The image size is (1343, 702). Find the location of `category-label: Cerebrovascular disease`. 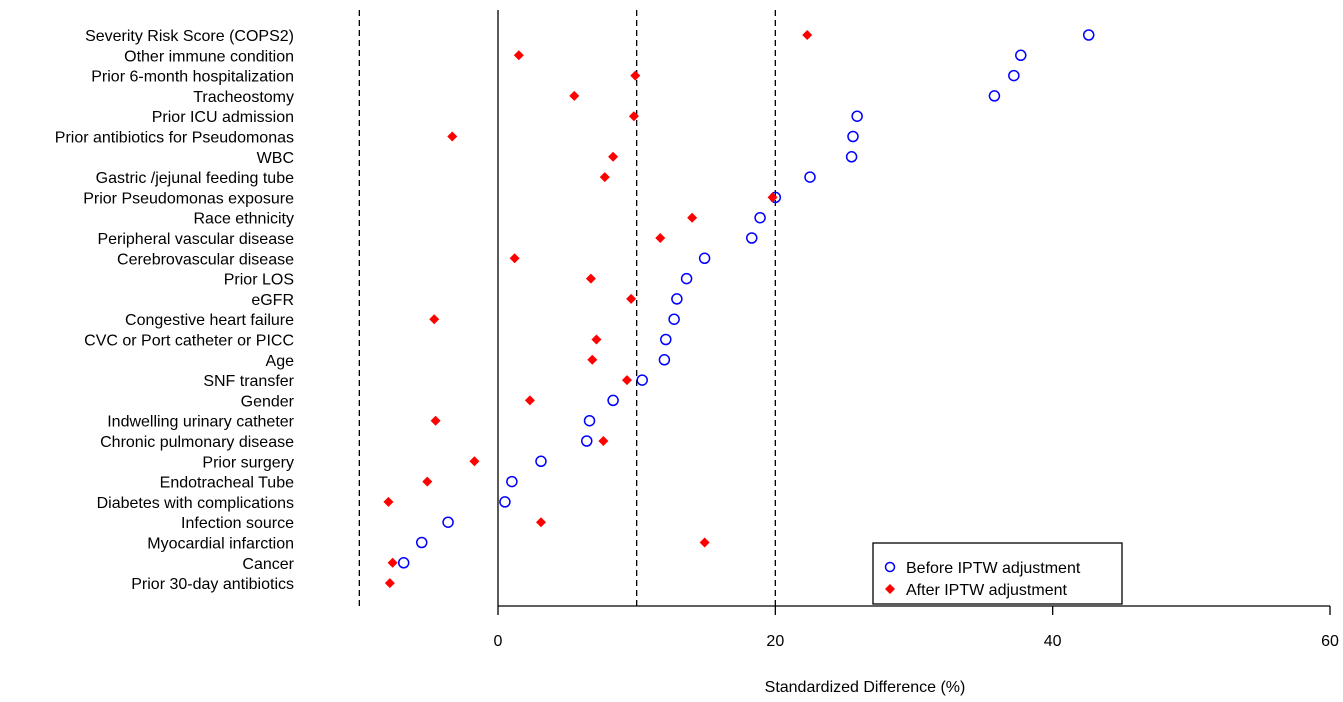

category-label: Cerebrovascular disease is located at coordinates (205, 259).